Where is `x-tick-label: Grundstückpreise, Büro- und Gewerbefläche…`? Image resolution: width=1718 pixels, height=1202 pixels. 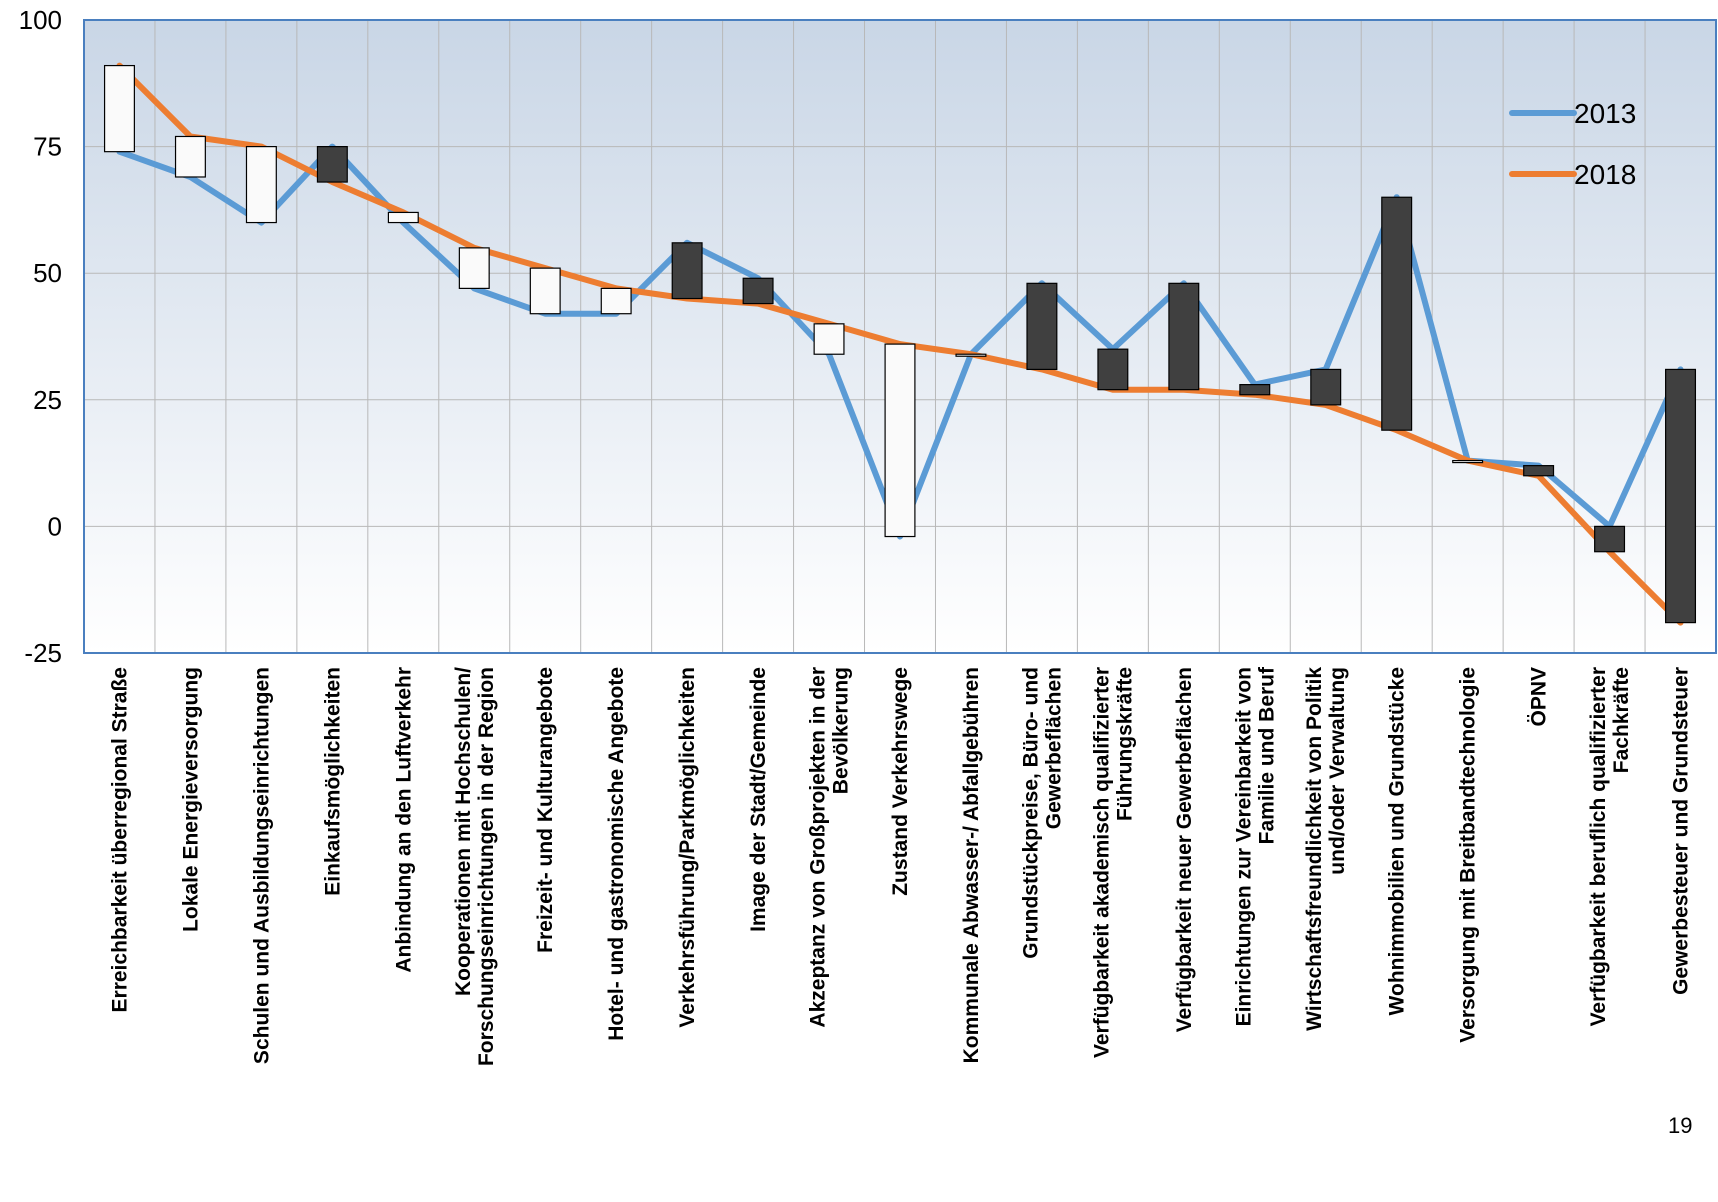 x-tick-label: Grundstückpreise, Büro- und Gewerbefläche… is located at coordinates (1042, 813).